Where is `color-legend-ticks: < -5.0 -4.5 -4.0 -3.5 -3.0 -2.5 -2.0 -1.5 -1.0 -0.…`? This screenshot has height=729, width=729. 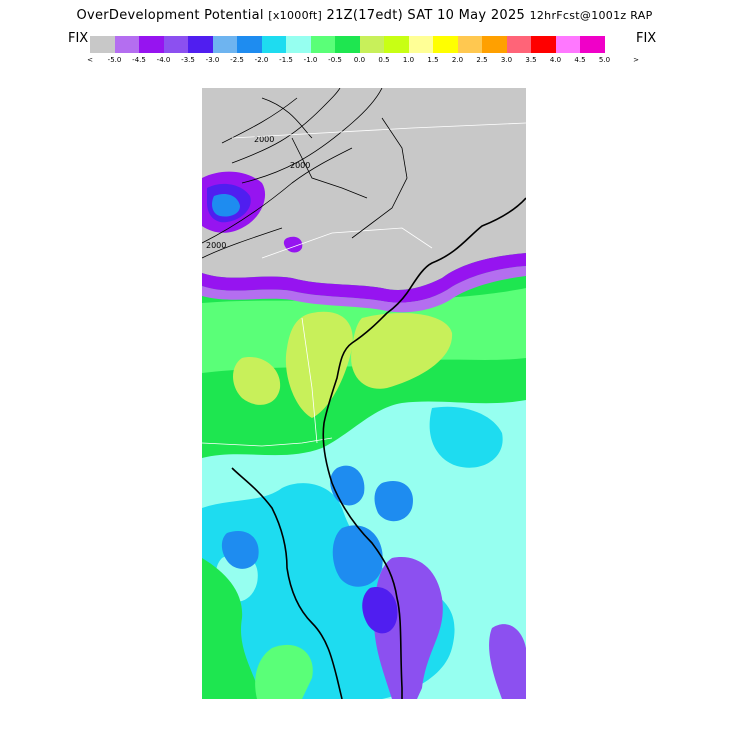 color-legend-ticks: < -5.0 -4.5 -4.0 -3.5 -3.0 -2.5 -2.0 -1.5 -1.0 -0.… is located at coordinates (364, 61).